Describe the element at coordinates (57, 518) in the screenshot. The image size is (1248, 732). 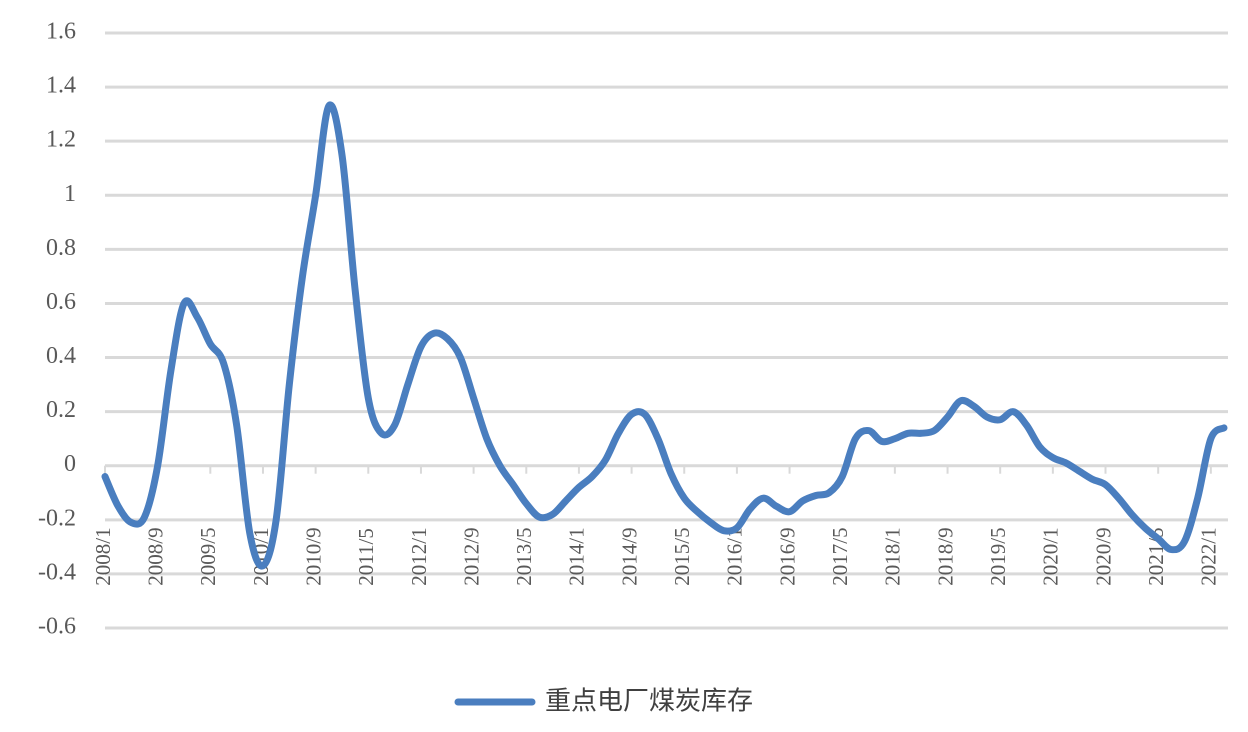
I see `y-tick-label: -0.2` at that location.